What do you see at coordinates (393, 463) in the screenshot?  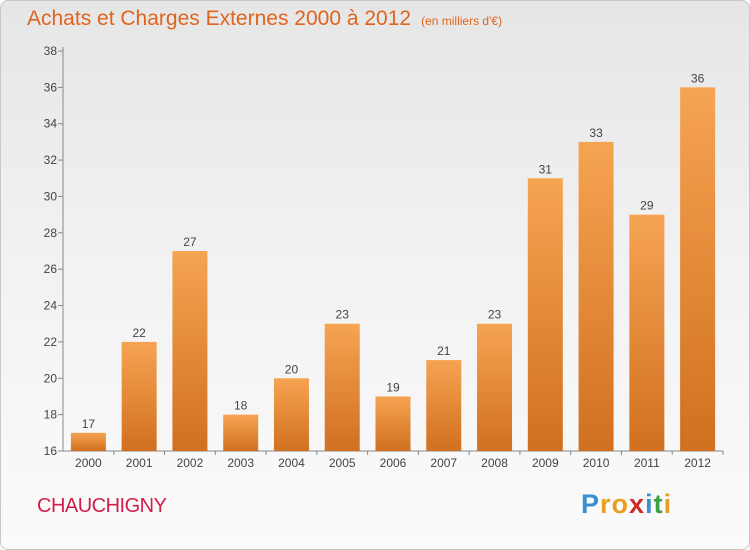 I see `x-tick-label: 2006` at bounding box center [393, 463].